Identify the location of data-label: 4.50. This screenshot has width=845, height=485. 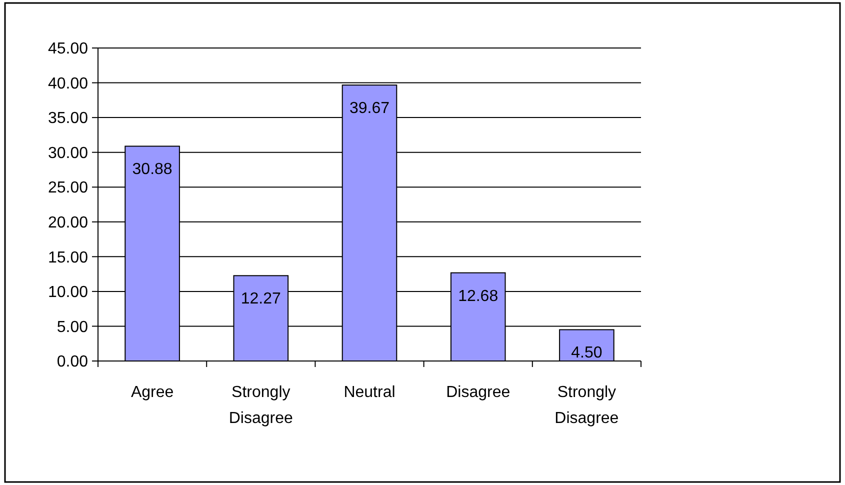
(586, 353).